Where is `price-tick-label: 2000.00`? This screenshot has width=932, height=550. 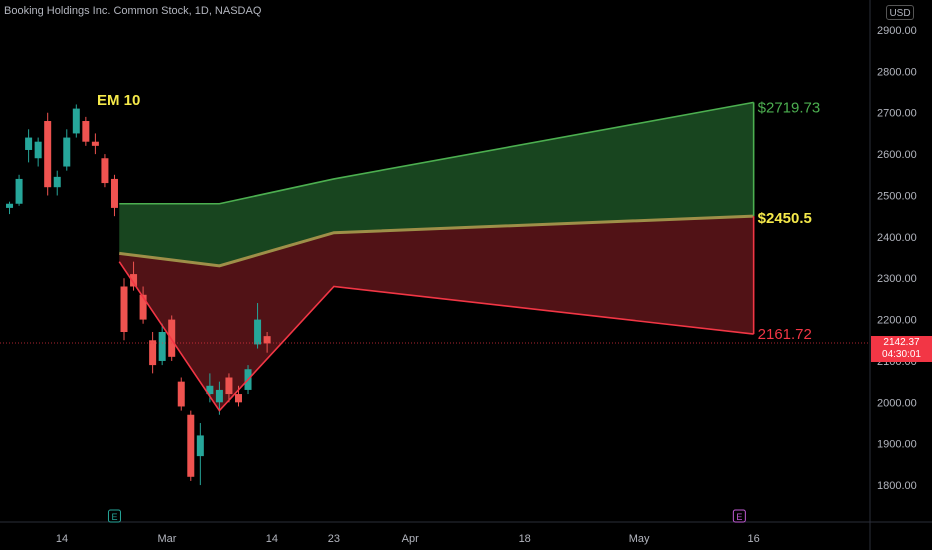 price-tick-label: 2000.00 is located at coordinates (897, 403).